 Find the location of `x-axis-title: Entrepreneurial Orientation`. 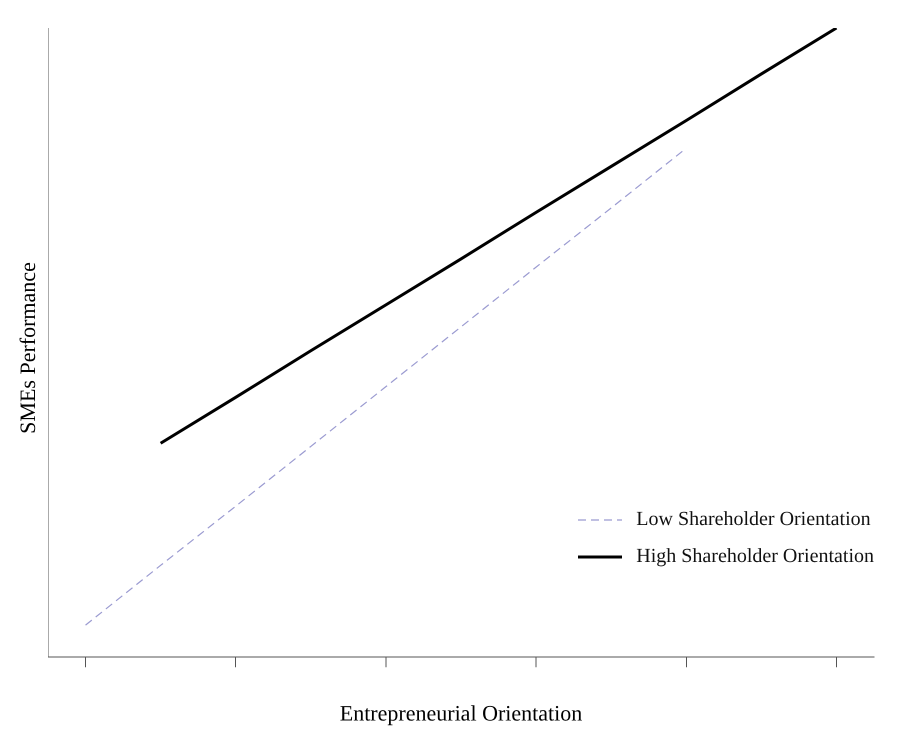

x-axis-title: Entrepreneurial Orientation is located at coordinates (461, 713).